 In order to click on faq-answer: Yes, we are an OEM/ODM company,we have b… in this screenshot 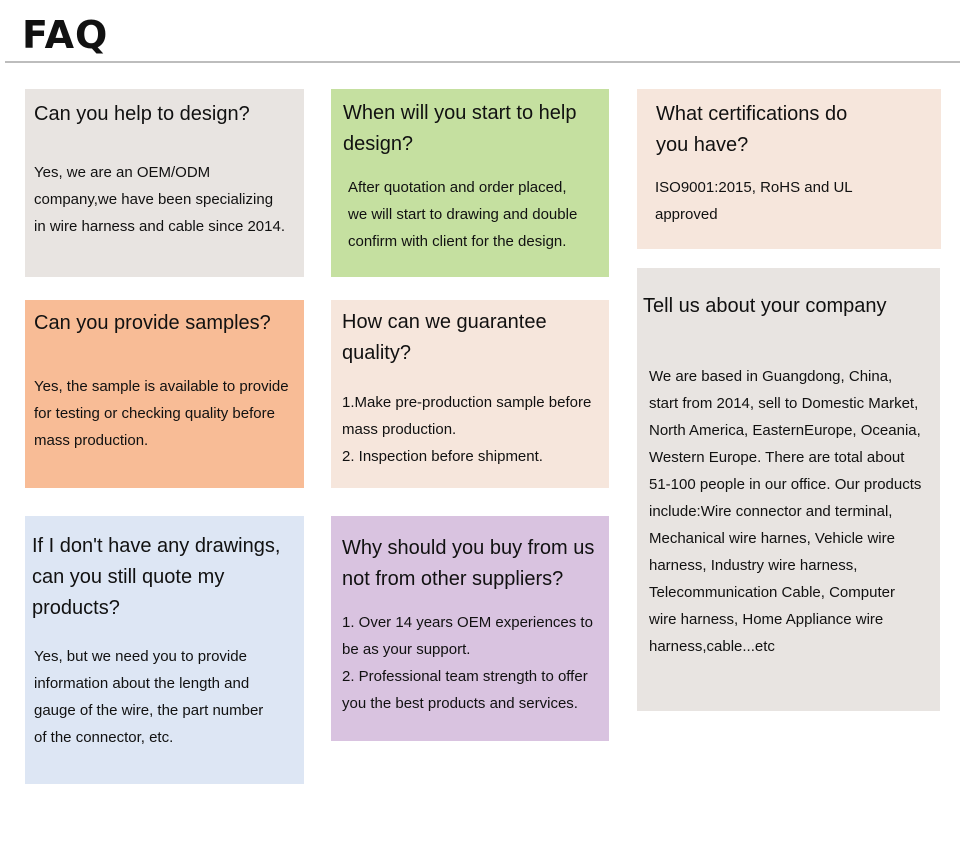, I will do `click(159, 199)`.